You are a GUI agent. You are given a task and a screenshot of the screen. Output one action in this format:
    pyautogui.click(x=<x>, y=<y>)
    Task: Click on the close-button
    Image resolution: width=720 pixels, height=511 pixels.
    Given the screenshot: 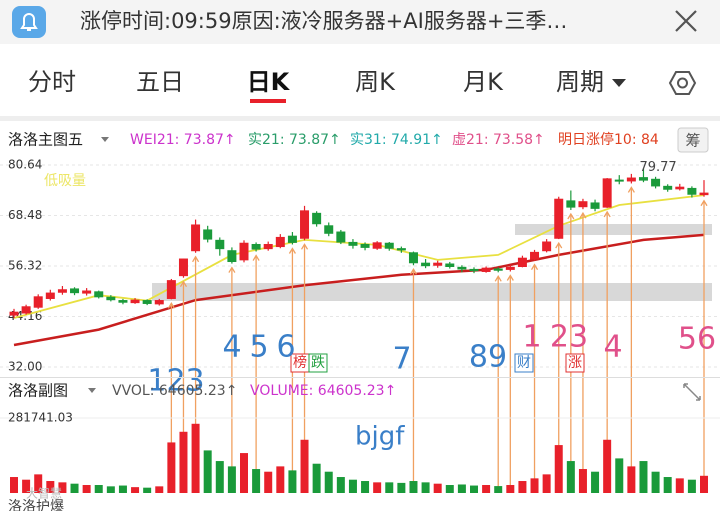 What is the action you would take?
    pyautogui.click(x=686, y=21)
    